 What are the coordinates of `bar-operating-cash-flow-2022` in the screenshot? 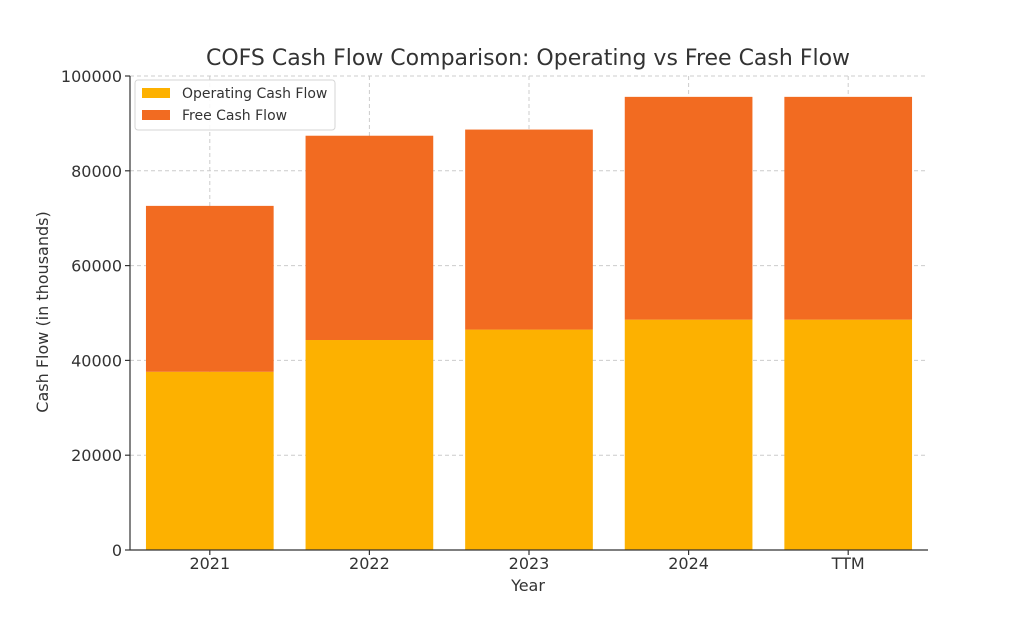 It's located at (369, 445).